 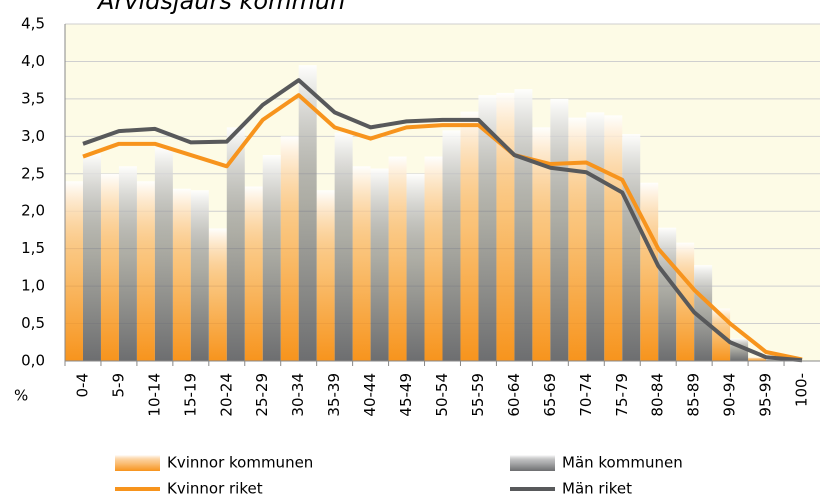 What do you see at coordinates (442, 395) in the screenshot?
I see `x-tick-label: 50-54` at bounding box center [442, 395].